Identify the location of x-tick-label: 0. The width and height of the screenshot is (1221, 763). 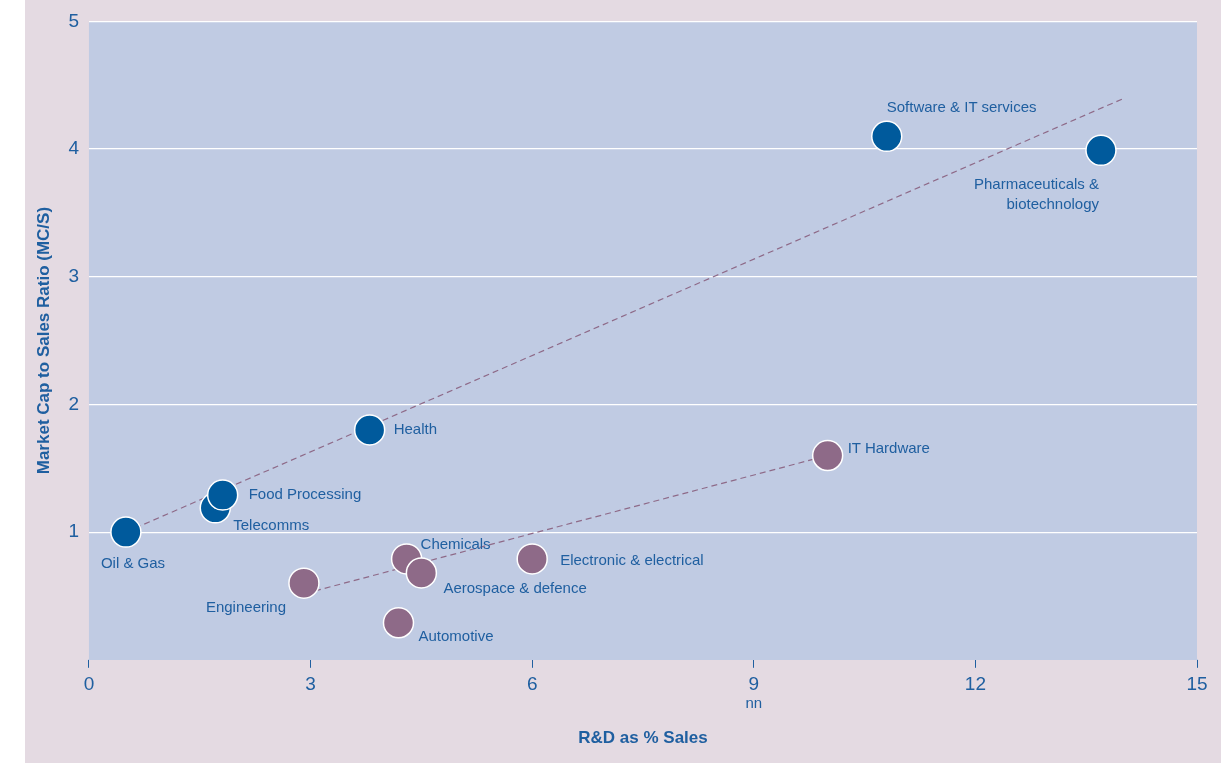
(89, 684).